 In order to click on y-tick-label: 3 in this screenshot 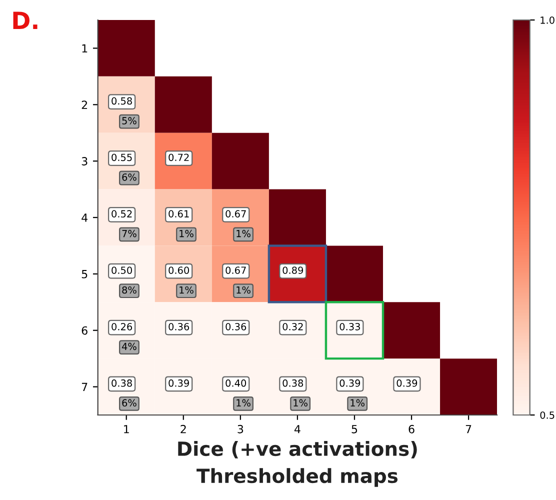, I will do `click(85, 161)`.